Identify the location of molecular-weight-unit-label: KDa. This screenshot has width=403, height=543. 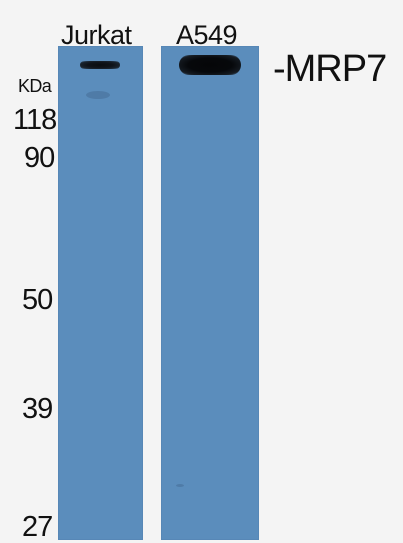
(35, 86).